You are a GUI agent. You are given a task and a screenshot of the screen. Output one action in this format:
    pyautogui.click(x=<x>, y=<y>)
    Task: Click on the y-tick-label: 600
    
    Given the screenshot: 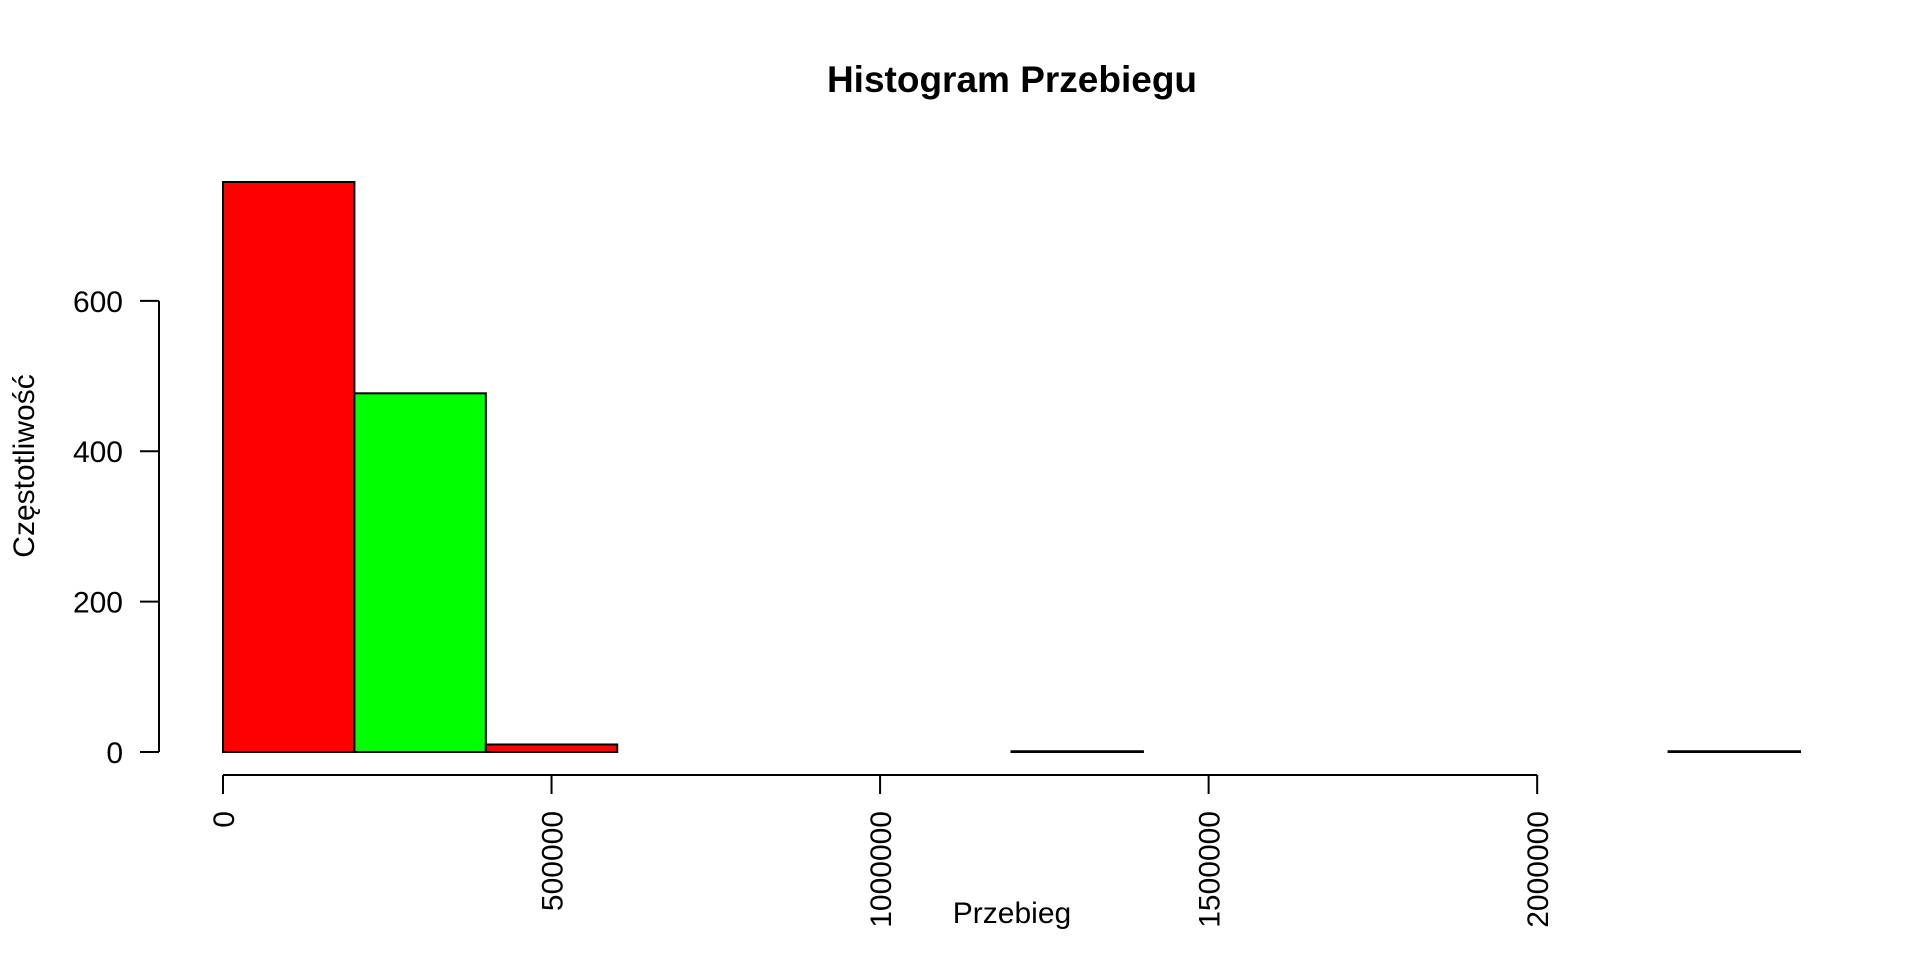 What is the action you would take?
    pyautogui.click(x=98, y=302)
    